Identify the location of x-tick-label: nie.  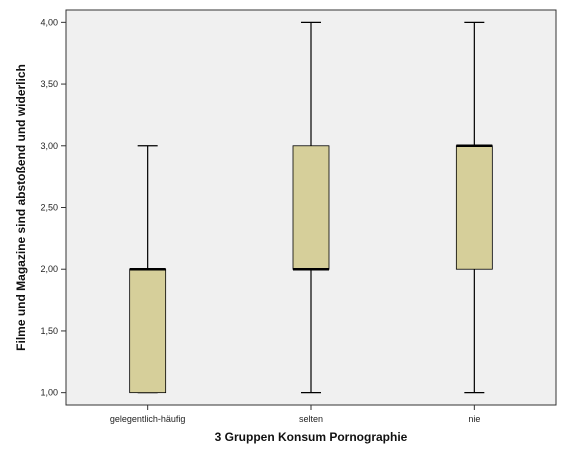
(474, 419).